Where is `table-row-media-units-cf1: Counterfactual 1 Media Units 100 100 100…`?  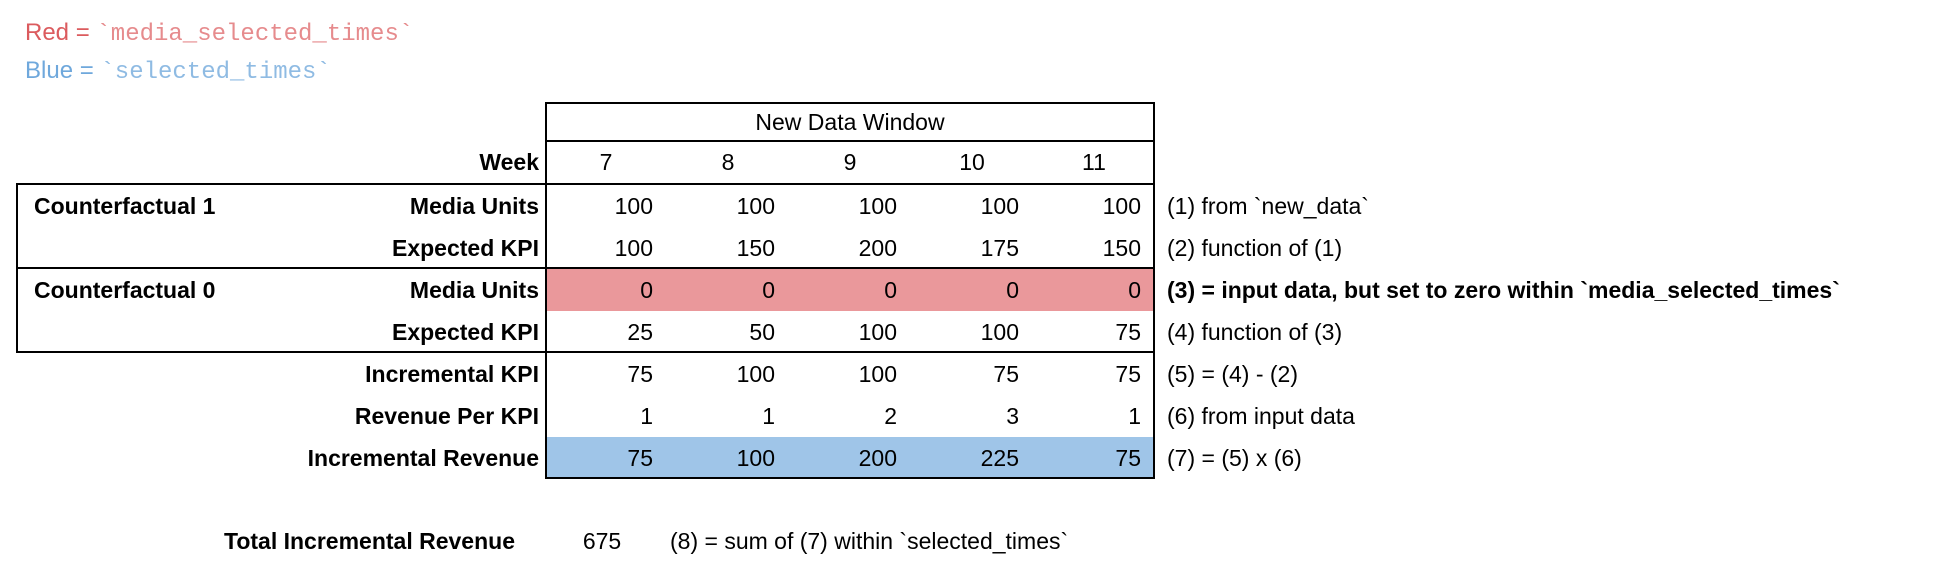 table-row-media-units-cf1: Counterfactual 1 Media Units 100 100 100… is located at coordinates (980, 206).